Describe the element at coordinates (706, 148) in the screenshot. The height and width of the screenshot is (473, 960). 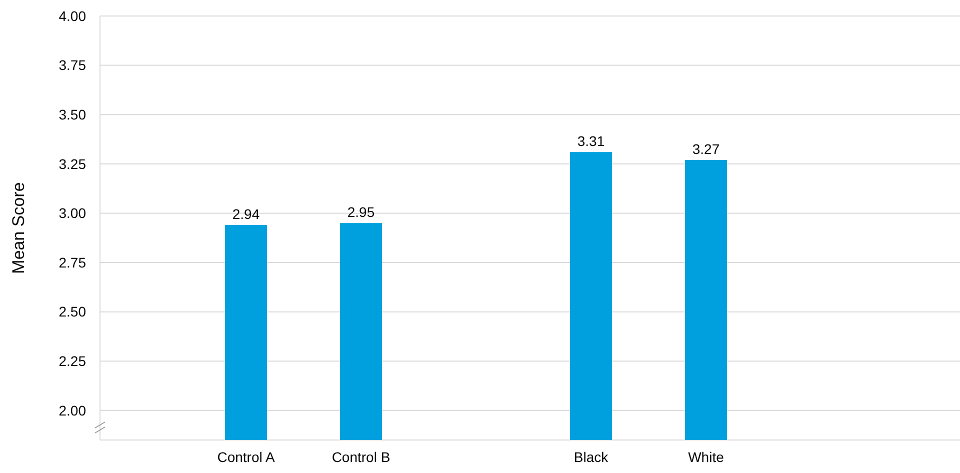
I see `data-label: 3.27` at that location.